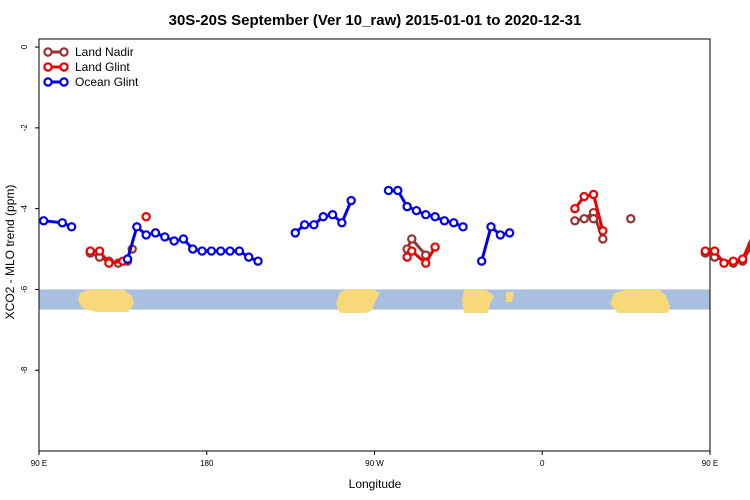 This screenshot has width=750, height=500. I want to click on legend-ocean-glint-label: Ocean Glint, so click(107, 82).